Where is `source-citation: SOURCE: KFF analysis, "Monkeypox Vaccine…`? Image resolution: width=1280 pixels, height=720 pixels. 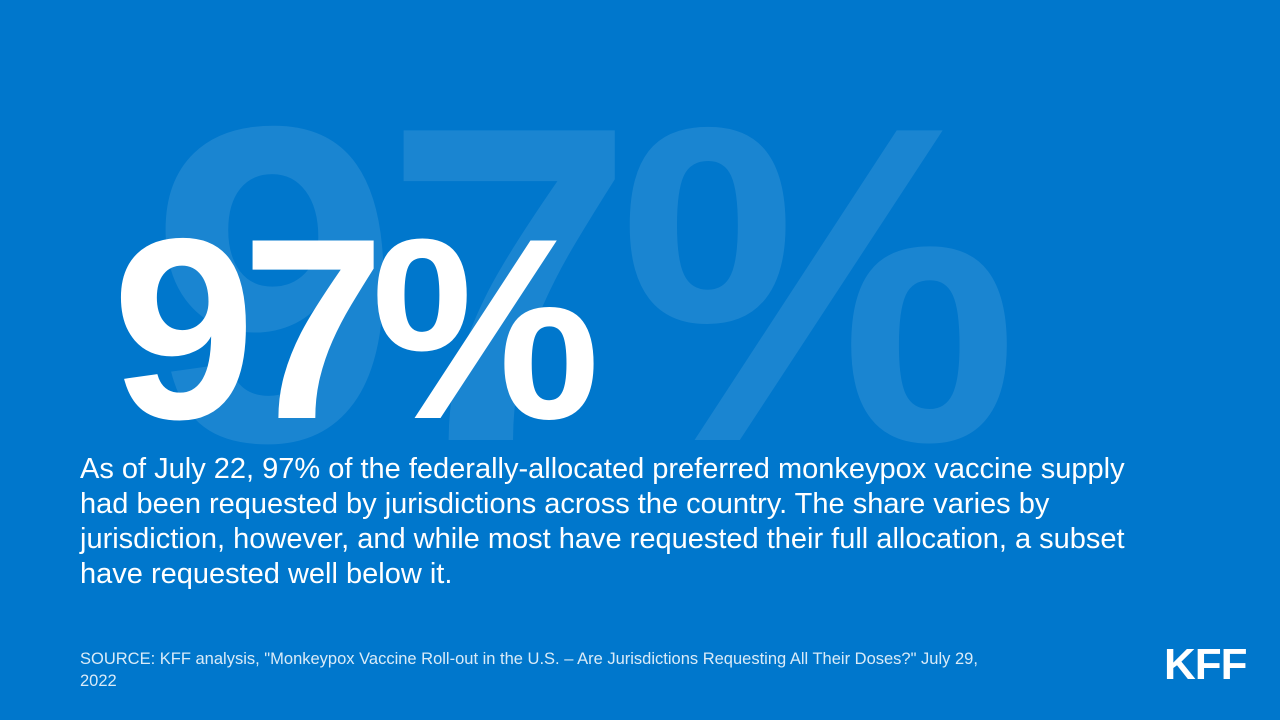
source-citation: SOURCE: KFF analysis, "Monkeypox Vaccine… is located at coordinates (529, 670).